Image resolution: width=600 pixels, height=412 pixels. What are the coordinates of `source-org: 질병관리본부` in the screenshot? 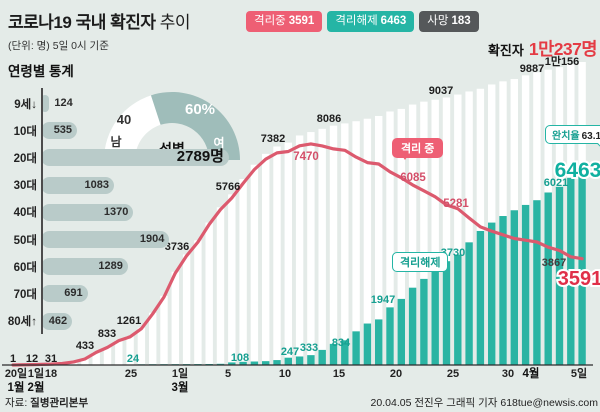 It's located at (59, 403).